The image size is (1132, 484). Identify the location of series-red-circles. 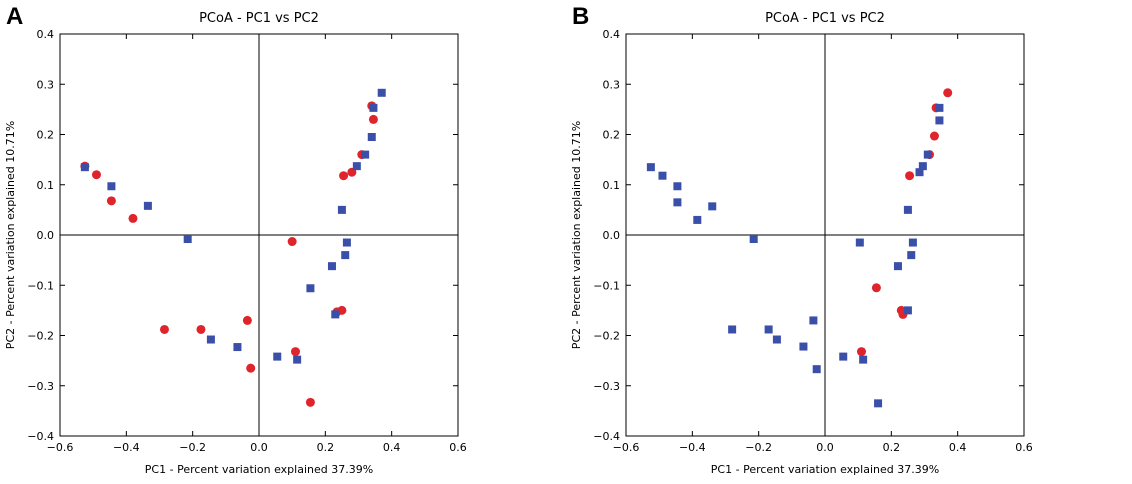
(904, 222).